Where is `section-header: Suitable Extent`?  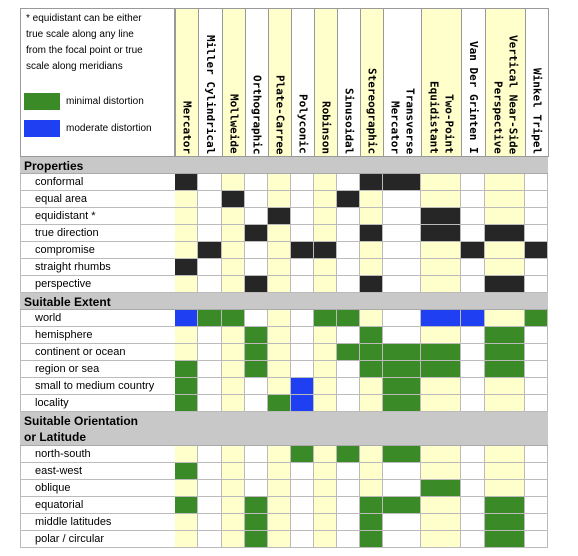
section-header: Suitable Extent is located at coordinates (284, 301).